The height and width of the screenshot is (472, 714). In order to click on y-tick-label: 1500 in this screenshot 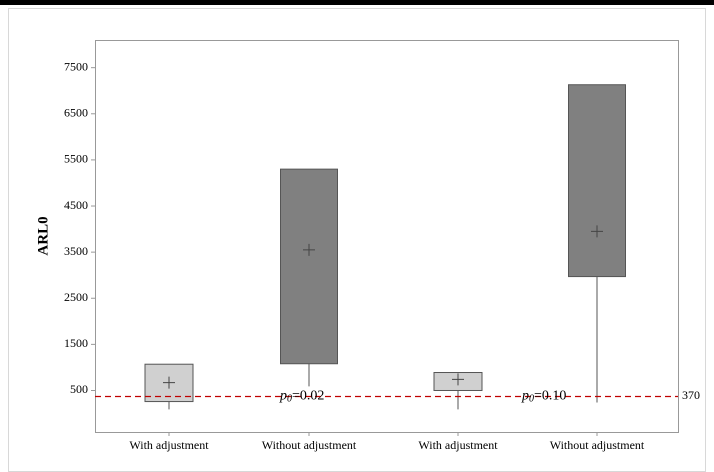, I will do `click(76, 343)`.